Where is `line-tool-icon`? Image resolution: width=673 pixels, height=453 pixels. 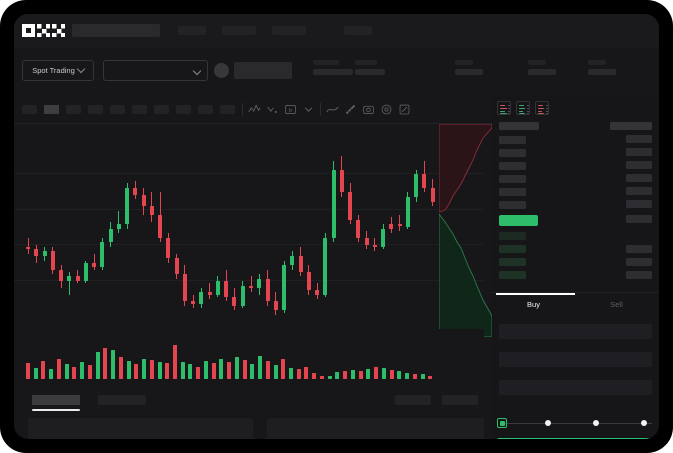
line-tool-icon is located at coordinates (332, 109).